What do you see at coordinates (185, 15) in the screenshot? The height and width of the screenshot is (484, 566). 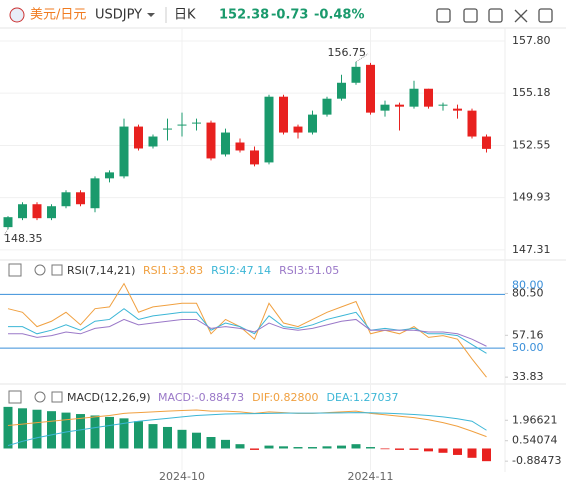 I see `period: 日K` at bounding box center [185, 15].